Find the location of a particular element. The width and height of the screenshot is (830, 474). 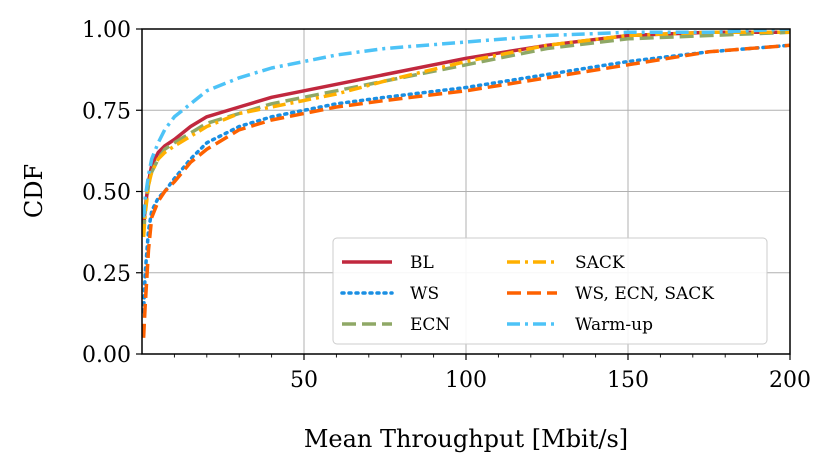

legend-label-2: ECN is located at coordinates (430, 325).